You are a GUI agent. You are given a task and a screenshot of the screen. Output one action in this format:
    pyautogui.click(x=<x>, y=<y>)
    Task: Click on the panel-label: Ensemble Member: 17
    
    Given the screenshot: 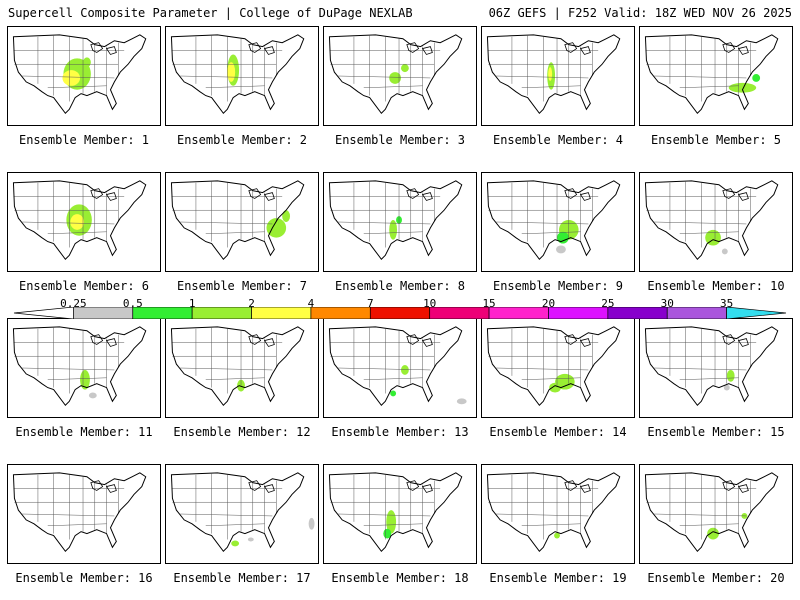 What is the action you would take?
    pyautogui.click(x=242, y=578)
    